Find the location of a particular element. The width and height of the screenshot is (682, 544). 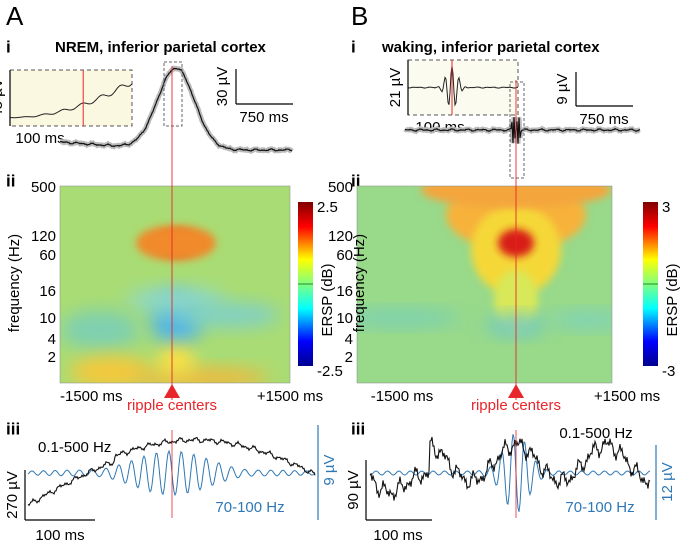

scale-y: 9 µV is located at coordinates (562, 88).